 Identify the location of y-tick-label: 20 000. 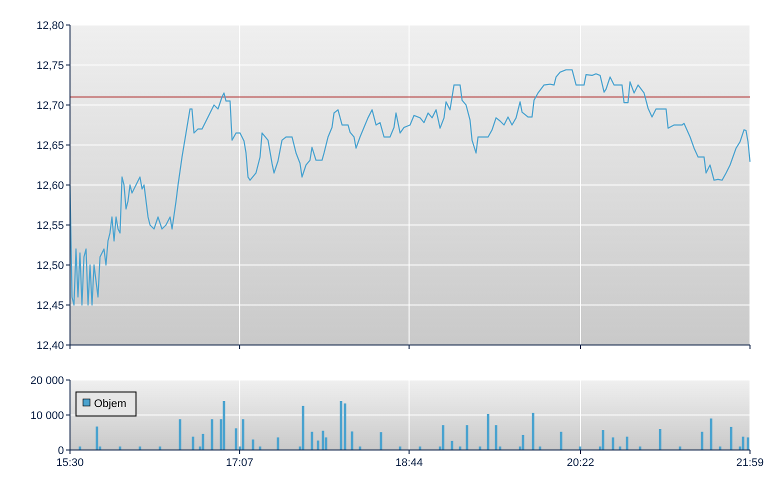
(47, 380).